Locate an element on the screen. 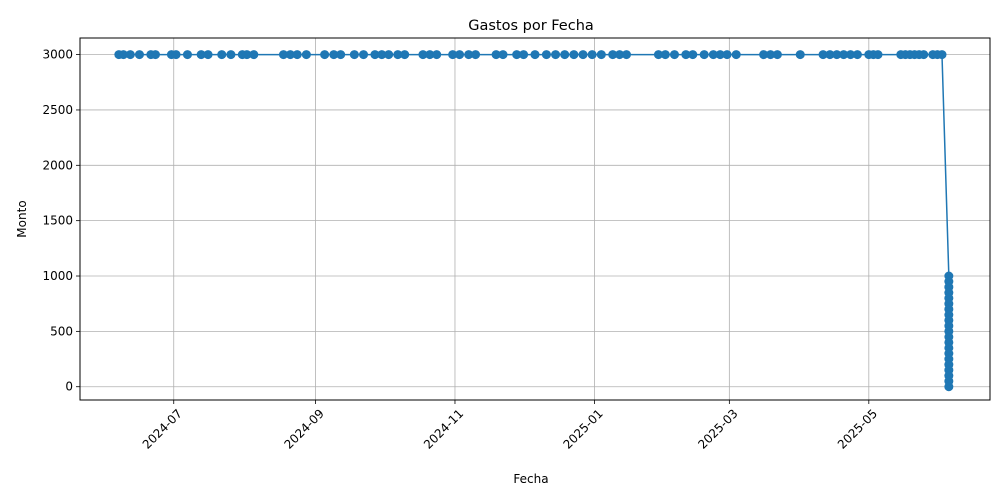 The height and width of the screenshot is (500, 1000). y-tick-label: 3000 is located at coordinates (57, 55).